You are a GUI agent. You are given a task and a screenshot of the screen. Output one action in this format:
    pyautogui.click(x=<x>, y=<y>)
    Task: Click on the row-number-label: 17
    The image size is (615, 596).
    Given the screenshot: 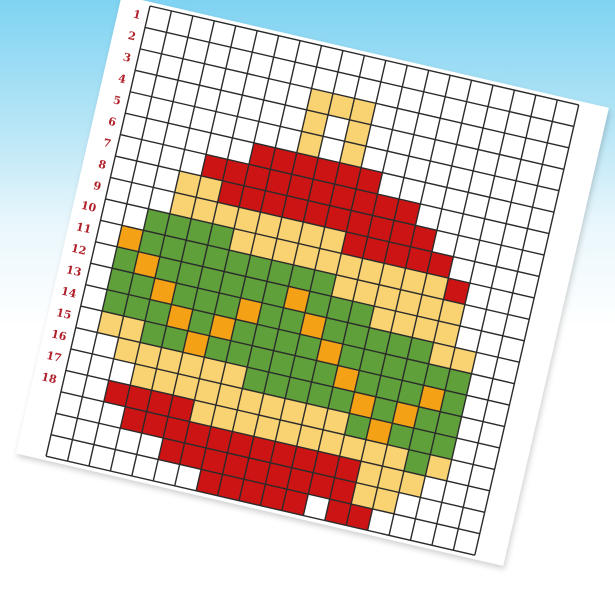 What is the action you would take?
    pyautogui.click(x=54, y=357)
    